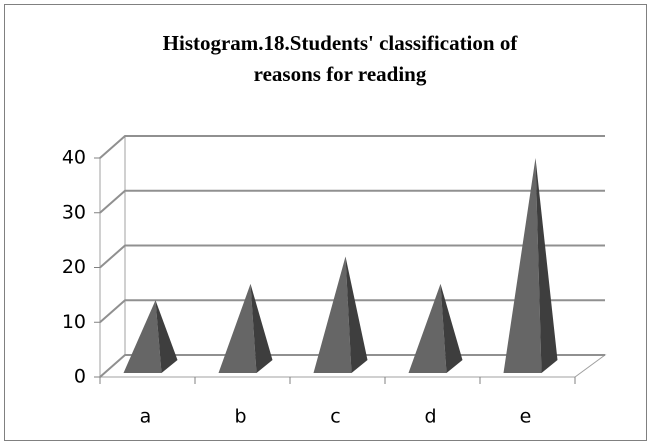  I want to click on y-tick-label: 0, so click(80, 377).